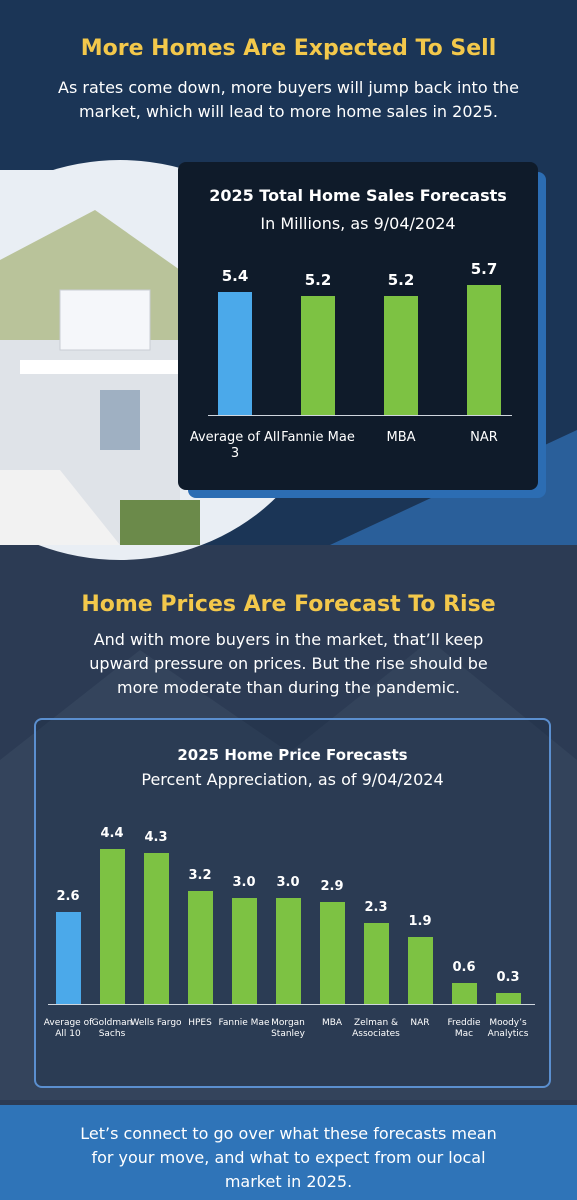 The height and width of the screenshot is (1200, 577). I want to click on category-label: Moody’s Analytics, so click(508, 1029).